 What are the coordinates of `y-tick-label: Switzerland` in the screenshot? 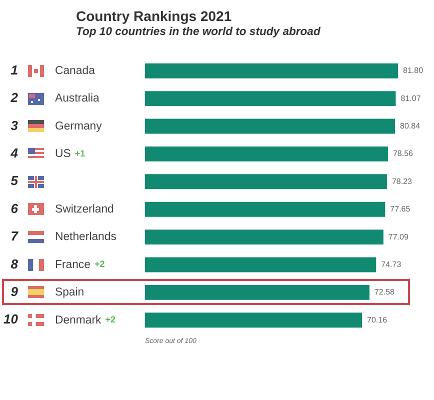 It's located at (84, 209).